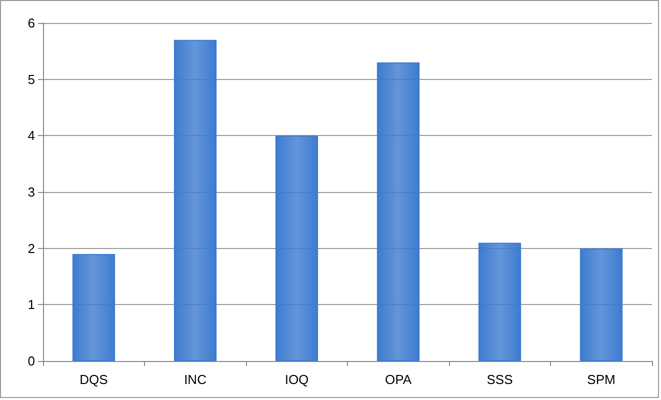  Describe the element at coordinates (195, 379) in the screenshot. I see `x-tick-label: INC` at that location.